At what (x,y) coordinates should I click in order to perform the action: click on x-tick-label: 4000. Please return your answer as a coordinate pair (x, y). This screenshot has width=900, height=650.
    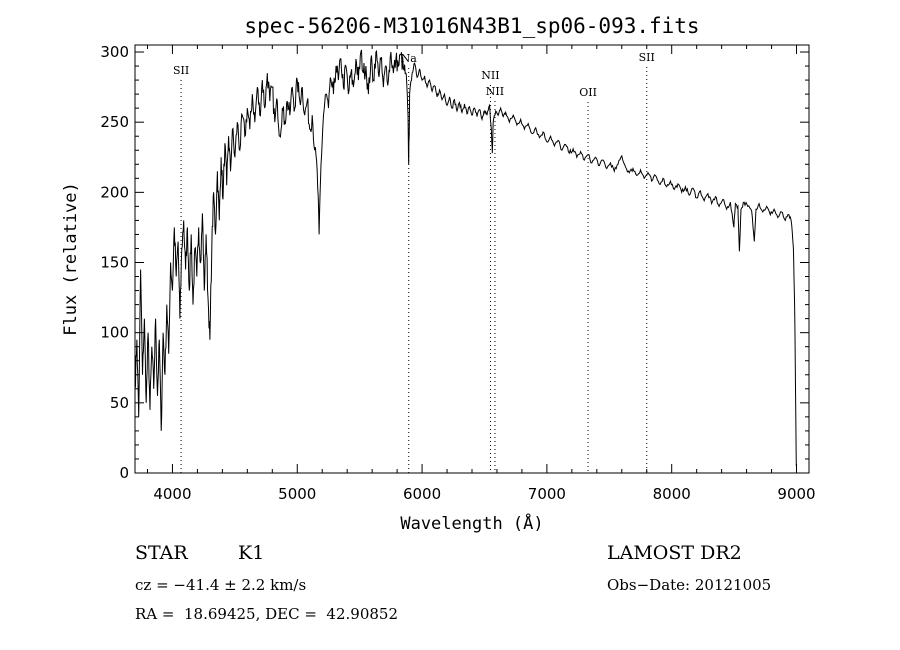
    Looking at the image, I should click on (172, 494).